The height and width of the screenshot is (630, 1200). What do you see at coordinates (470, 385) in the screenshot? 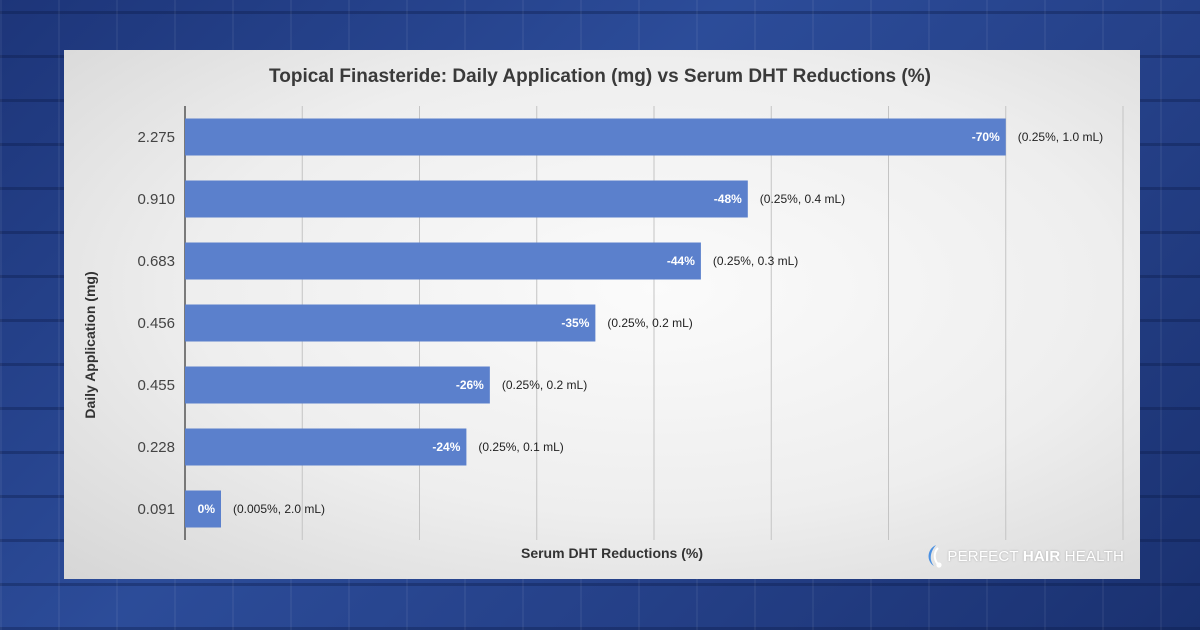
I see `data-label: -26%` at bounding box center [470, 385].